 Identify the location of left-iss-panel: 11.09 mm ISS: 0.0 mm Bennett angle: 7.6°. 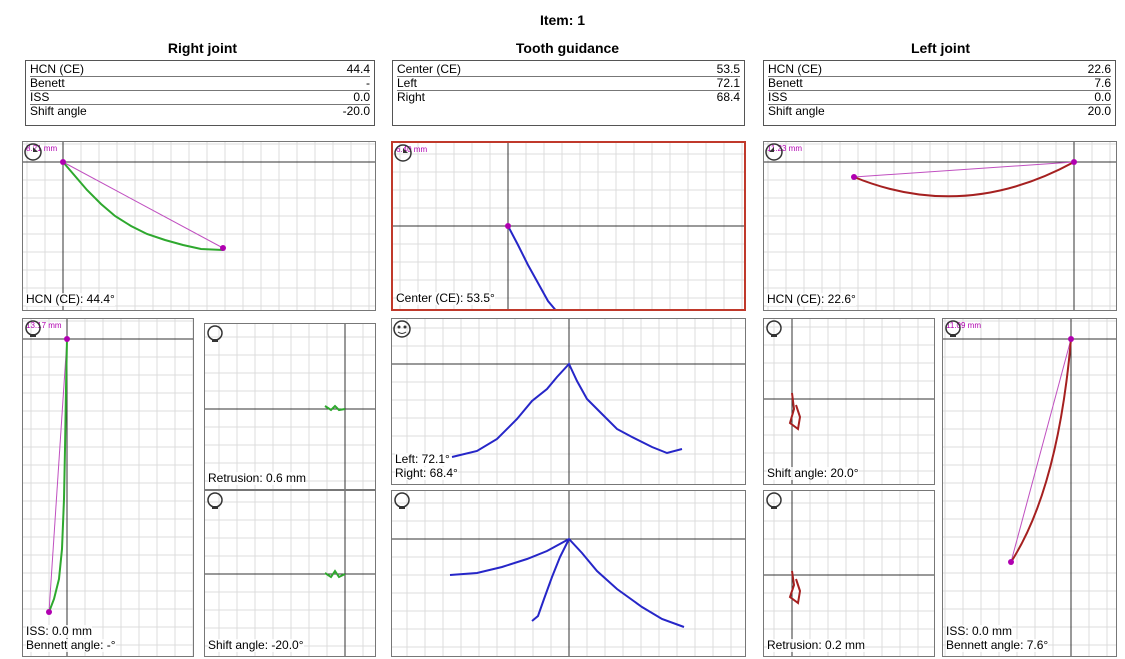
(1029, 487).